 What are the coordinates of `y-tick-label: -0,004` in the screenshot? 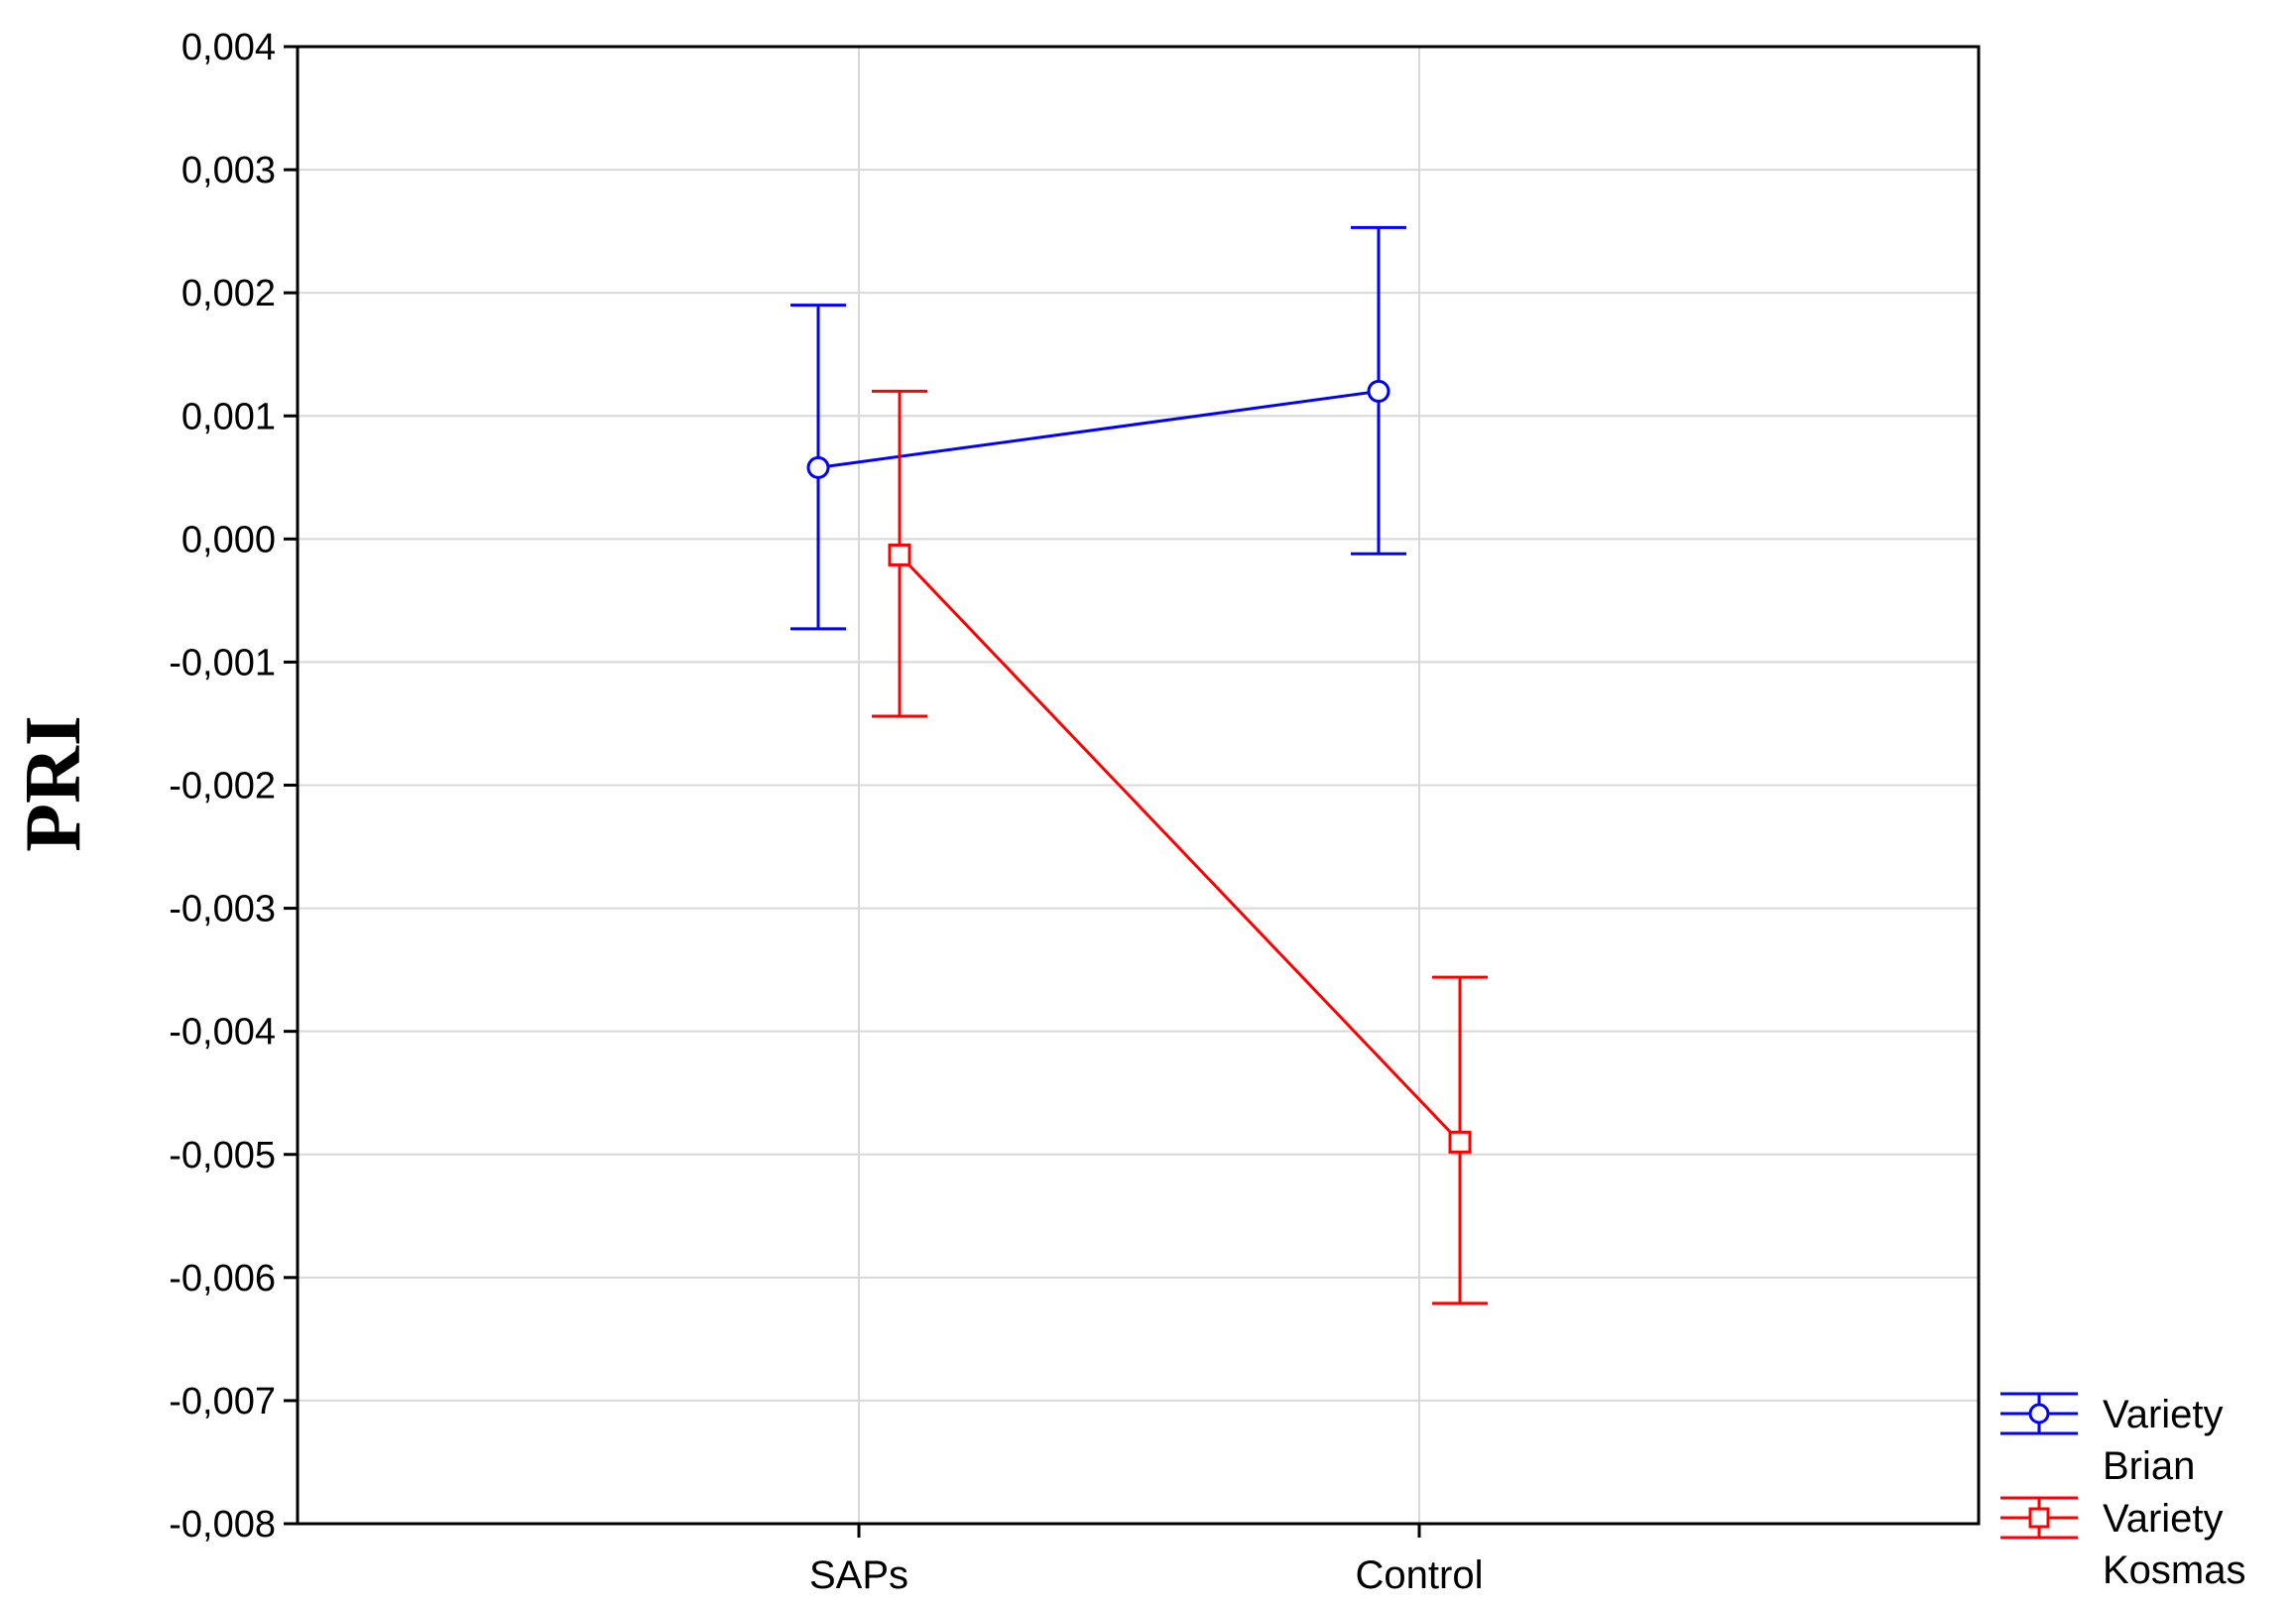 It's located at (222, 1032).